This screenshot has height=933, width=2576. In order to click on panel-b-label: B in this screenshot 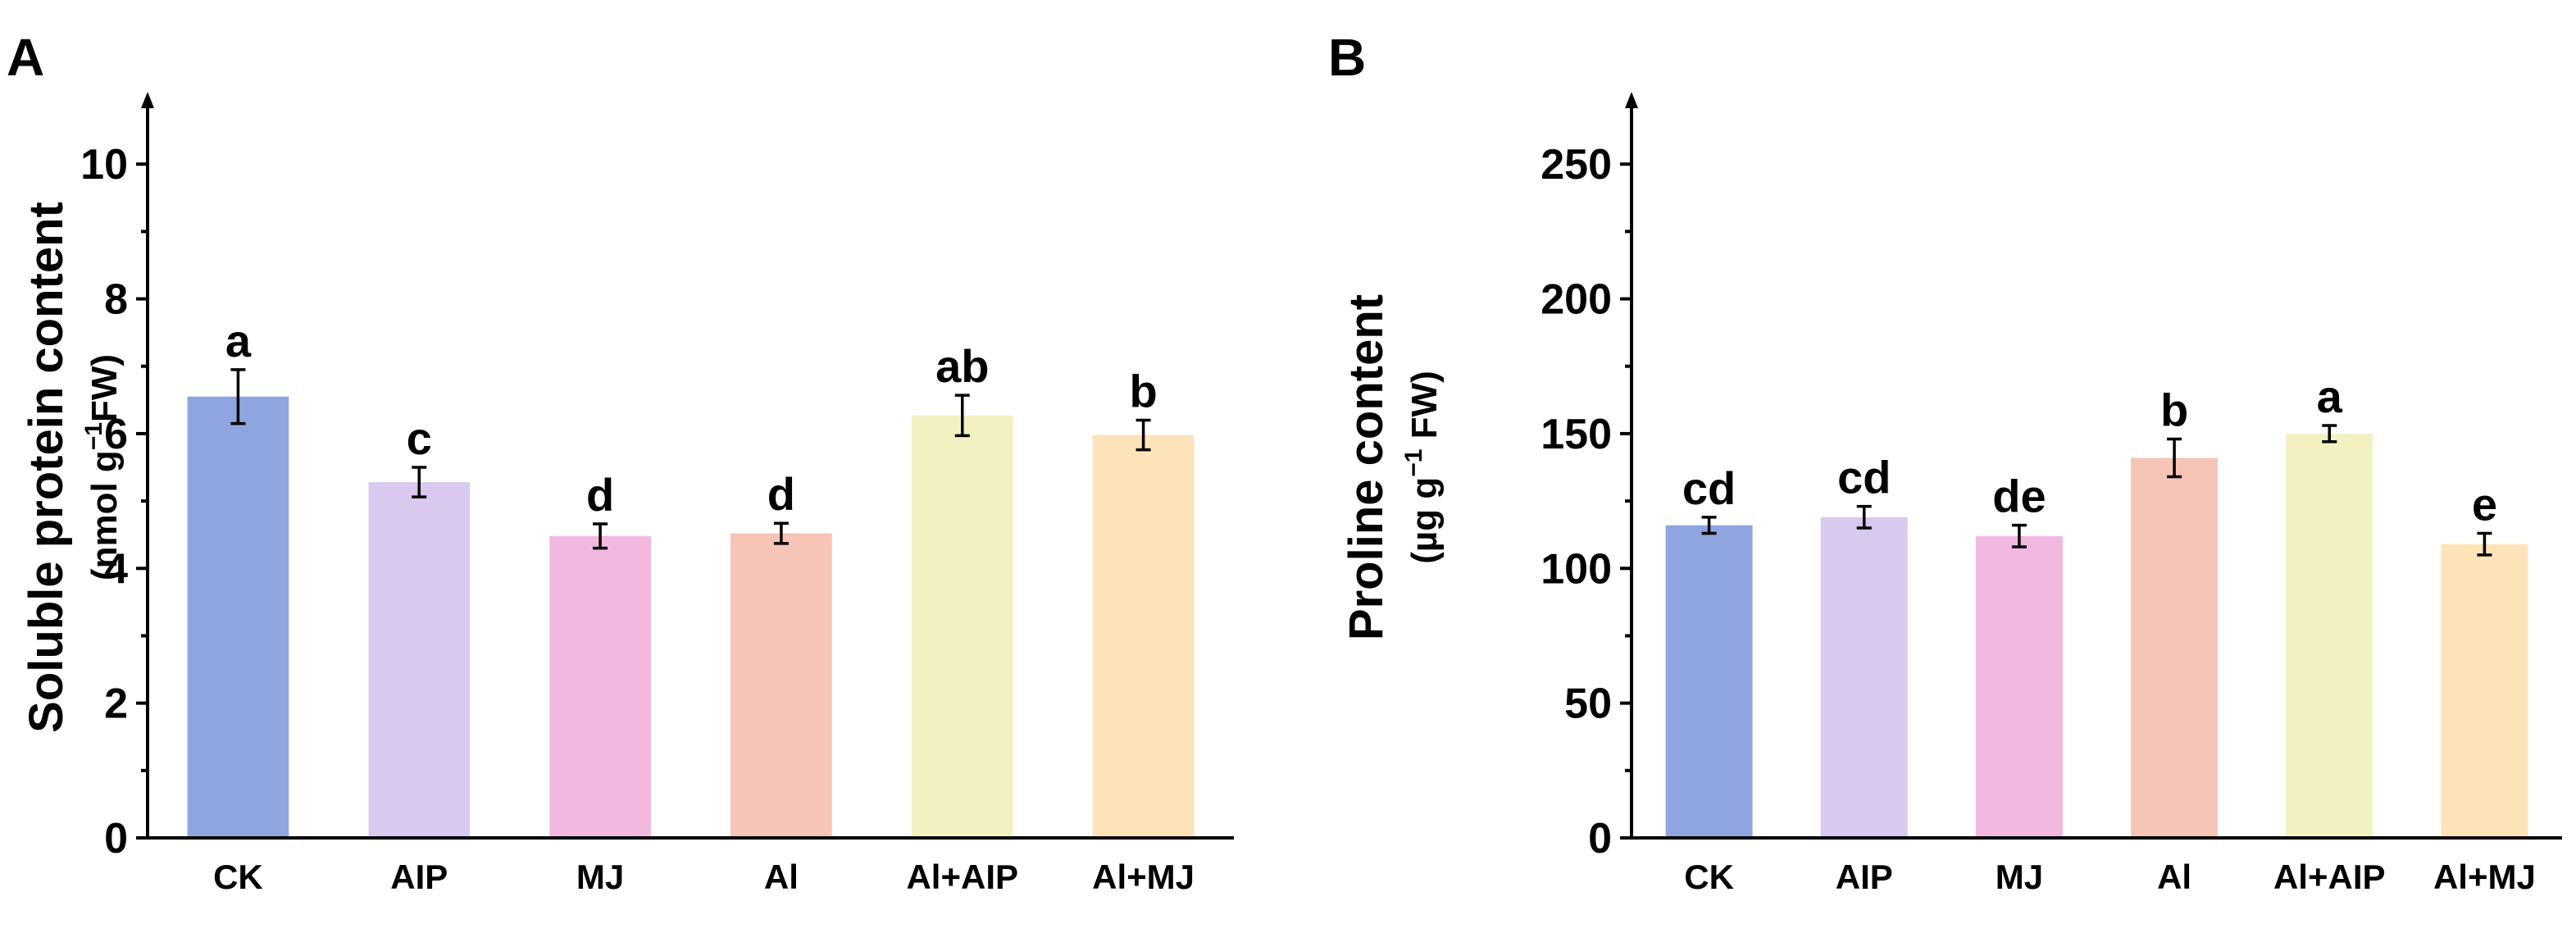, I will do `click(1347, 58)`.